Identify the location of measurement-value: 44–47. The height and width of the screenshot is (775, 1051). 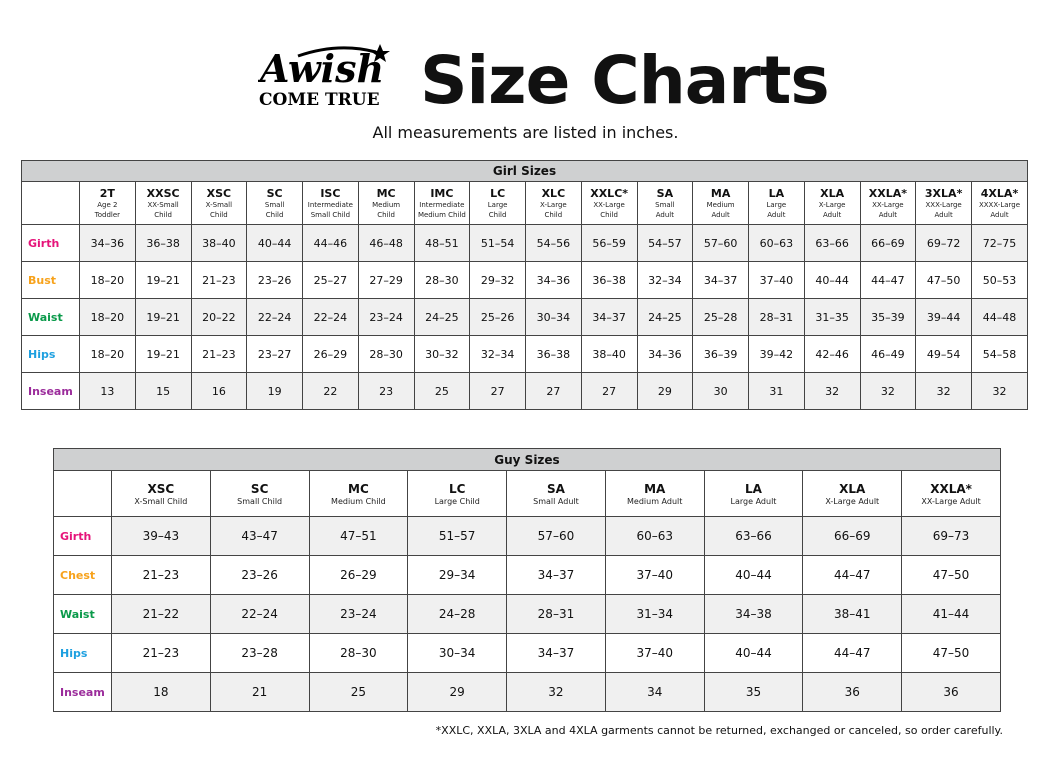
(852, 575).